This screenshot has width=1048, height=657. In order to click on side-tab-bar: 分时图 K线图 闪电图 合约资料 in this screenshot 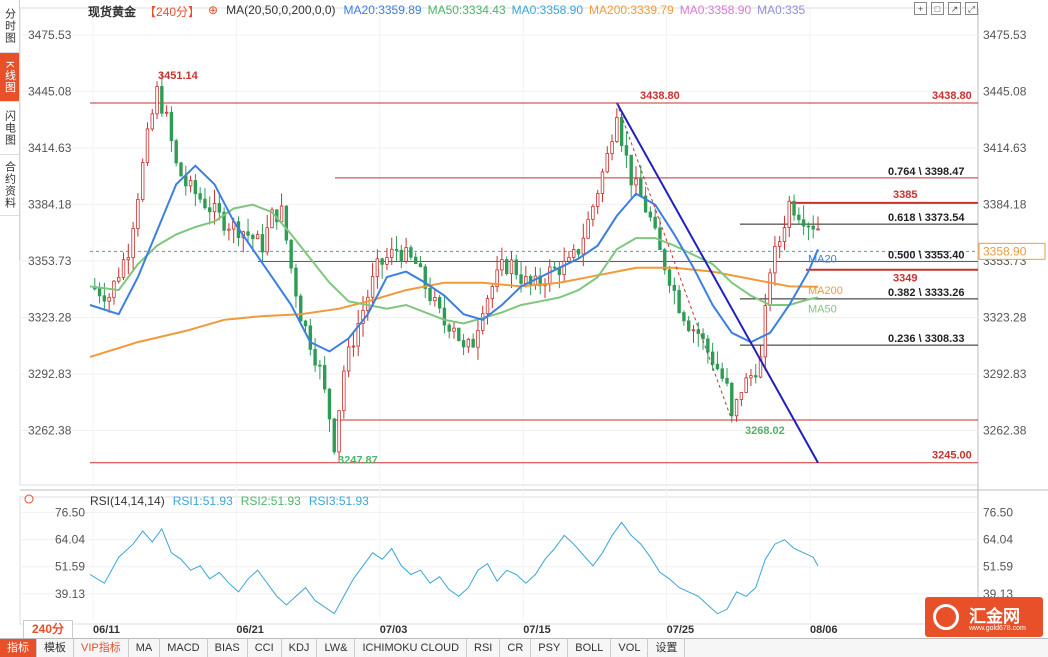, I will do `click(10, 130)`.